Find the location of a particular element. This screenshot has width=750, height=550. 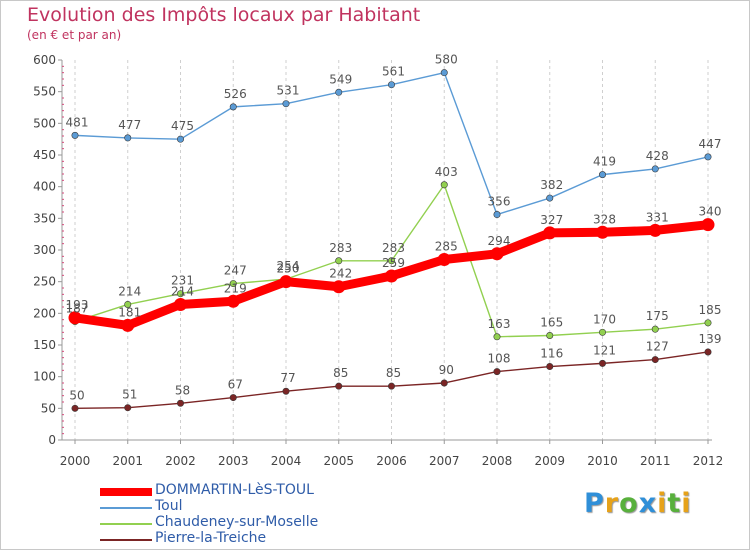

data-label-dommartin: 250 is located at coordinates (288, 269).